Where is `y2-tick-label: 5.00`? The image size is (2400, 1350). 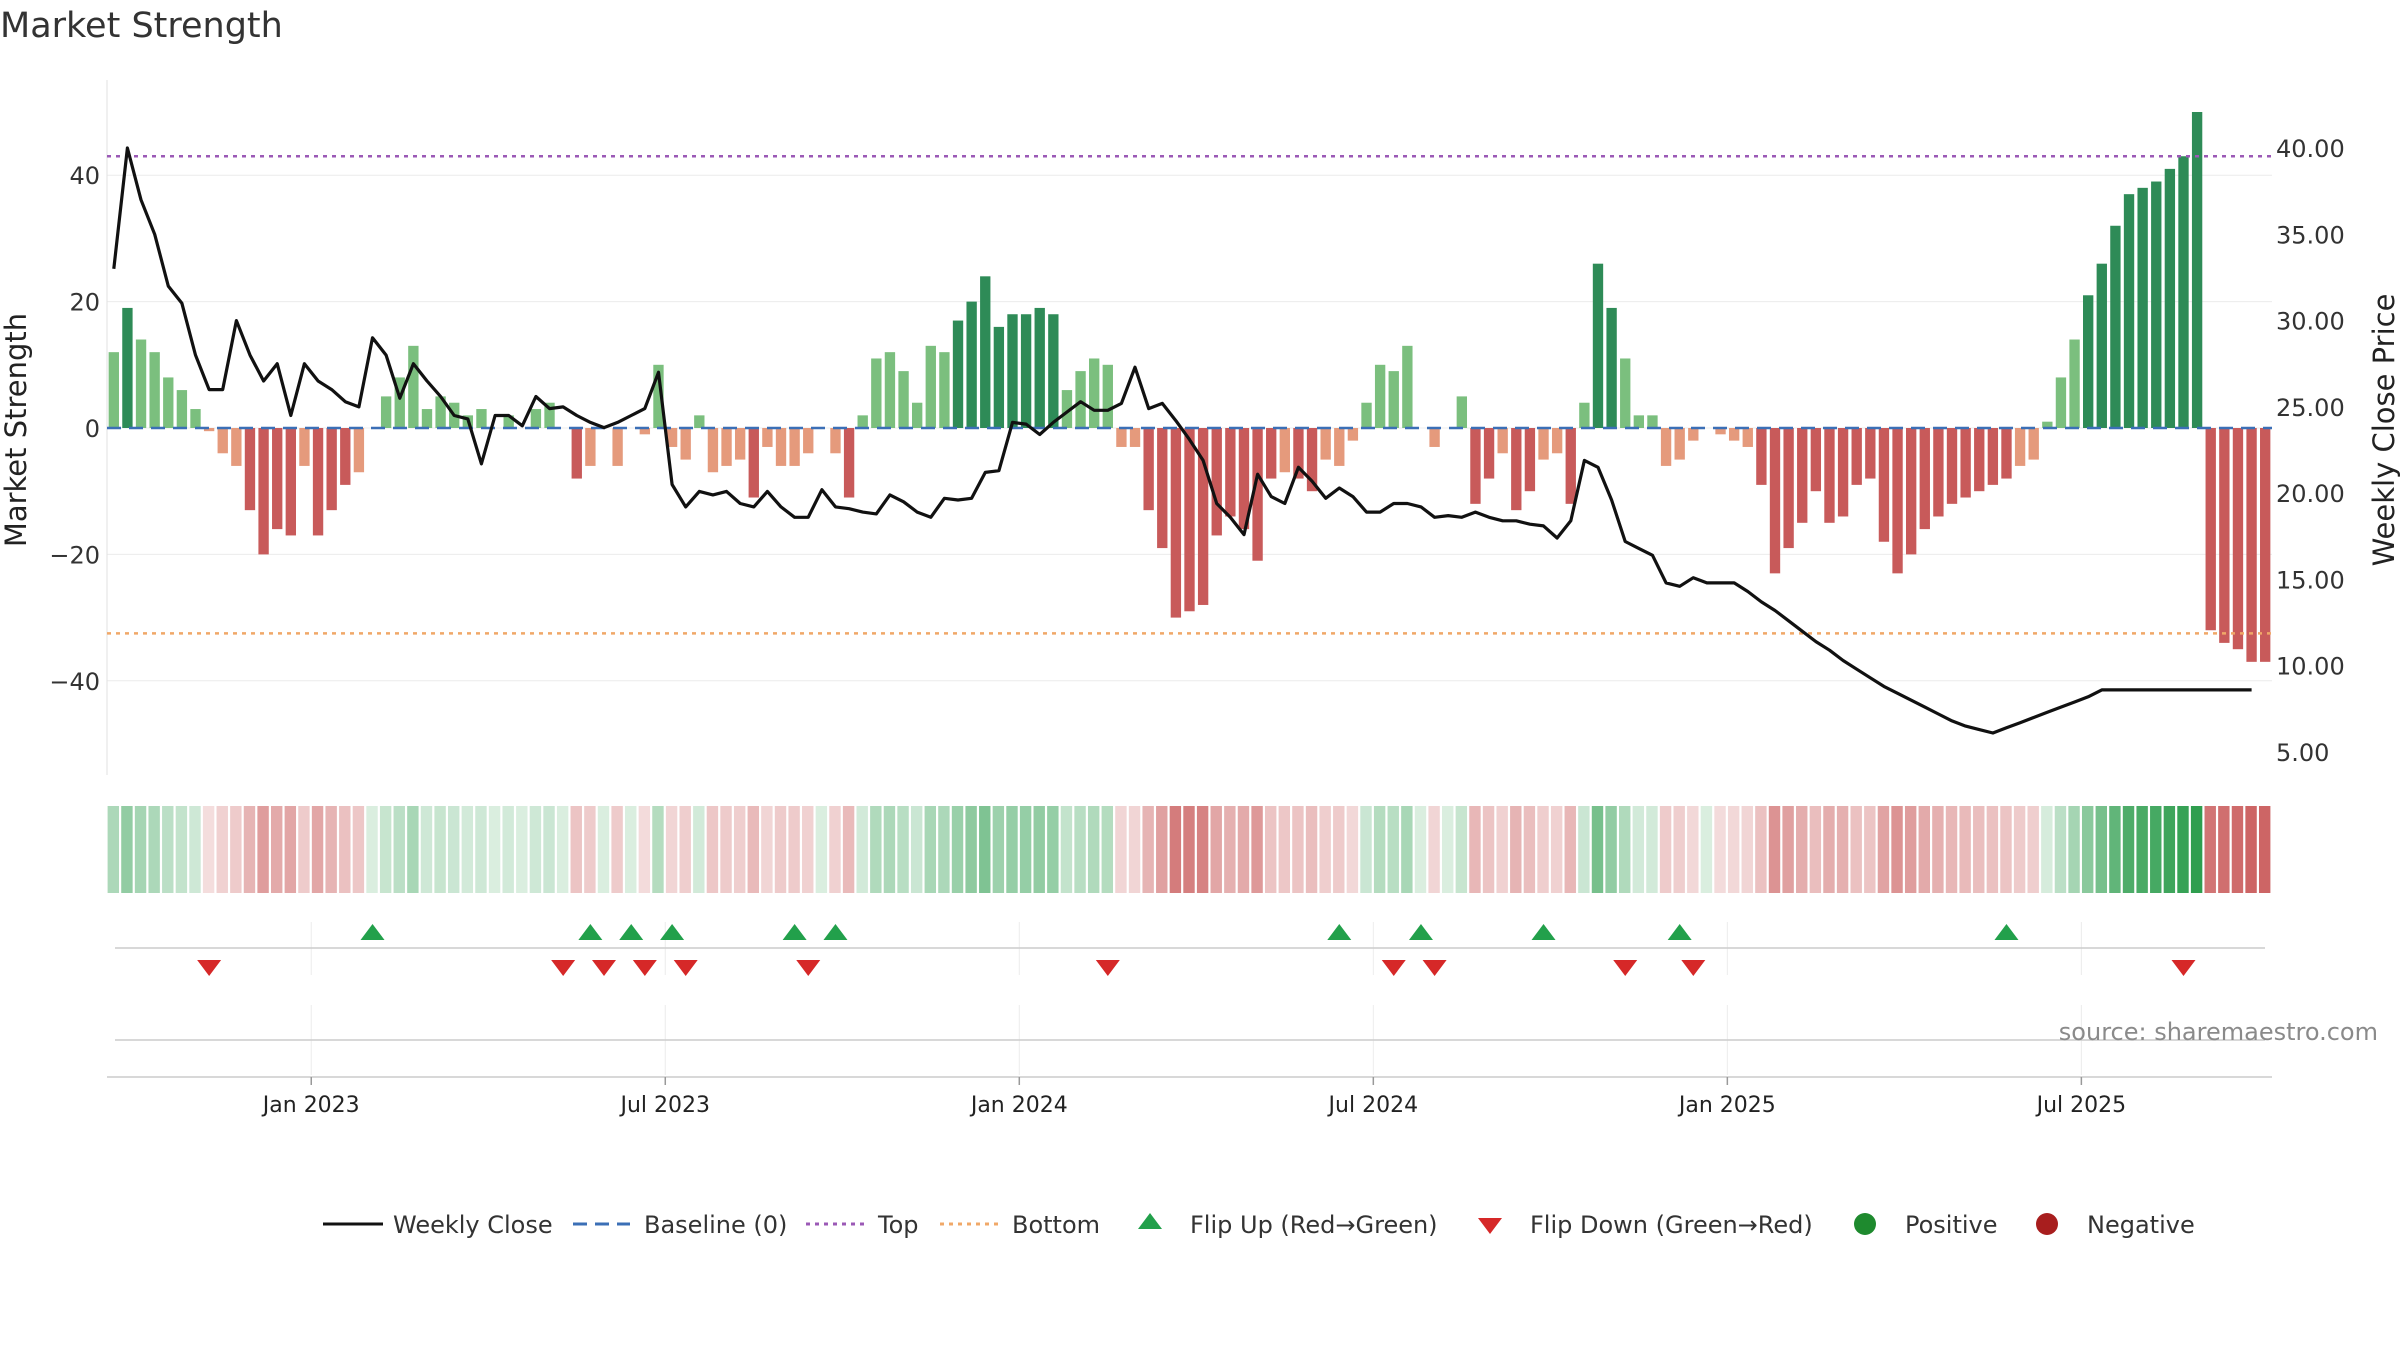
y2-tick-label: 5.00 is located at coordinates (2302, 753).